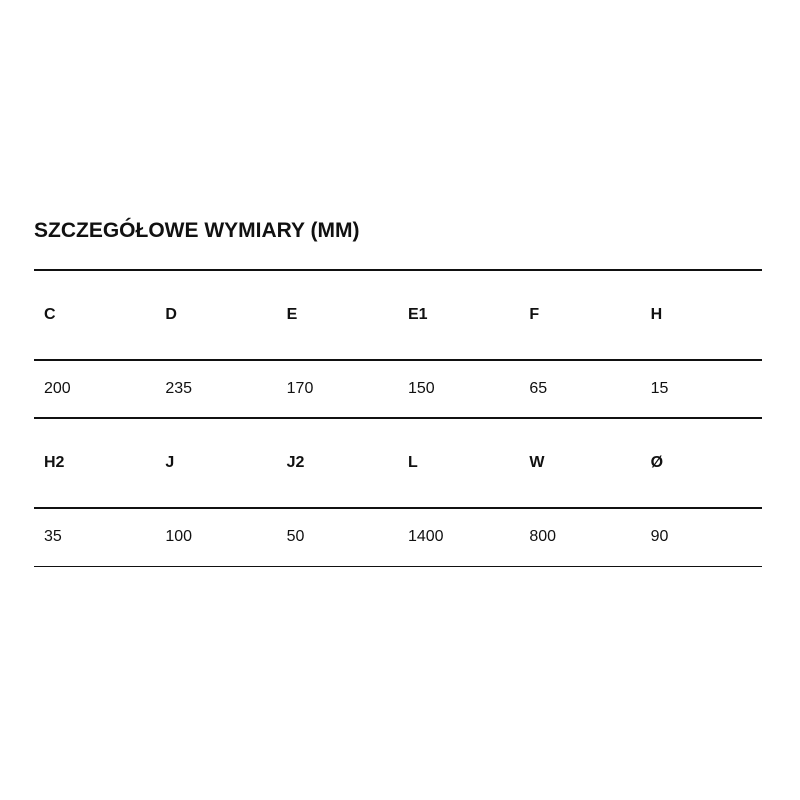 The height and width of the screenshot is (800, 800). What do you see at coordinates (580, 315) in the screenshot?
I see `header-cell: F` at bounding box center [580, 315].